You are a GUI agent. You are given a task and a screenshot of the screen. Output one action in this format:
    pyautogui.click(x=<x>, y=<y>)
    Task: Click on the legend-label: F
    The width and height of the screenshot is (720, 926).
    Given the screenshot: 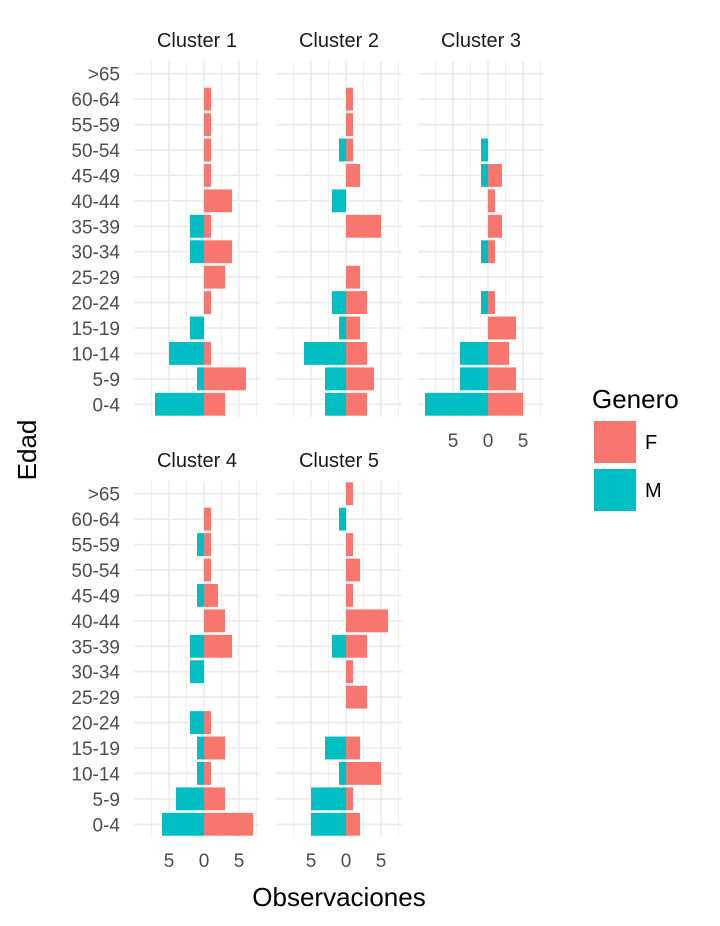 What is the action you would take?
    pyautogui.click(x=651, y=443)
    